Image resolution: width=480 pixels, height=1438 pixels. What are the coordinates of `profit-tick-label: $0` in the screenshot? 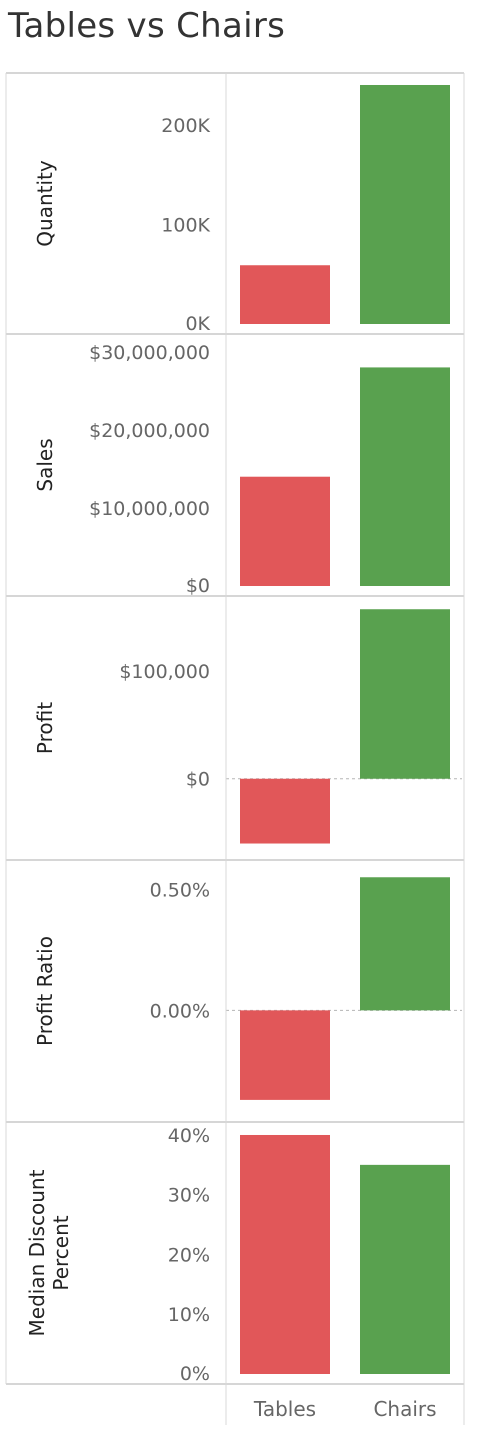 It's located at (198, 780).